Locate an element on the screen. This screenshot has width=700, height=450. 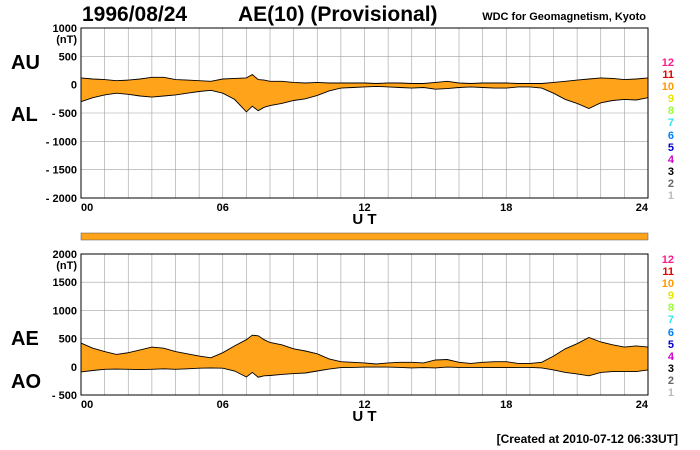
top-lower-series-label: AL is located at coordinates (24, 115).